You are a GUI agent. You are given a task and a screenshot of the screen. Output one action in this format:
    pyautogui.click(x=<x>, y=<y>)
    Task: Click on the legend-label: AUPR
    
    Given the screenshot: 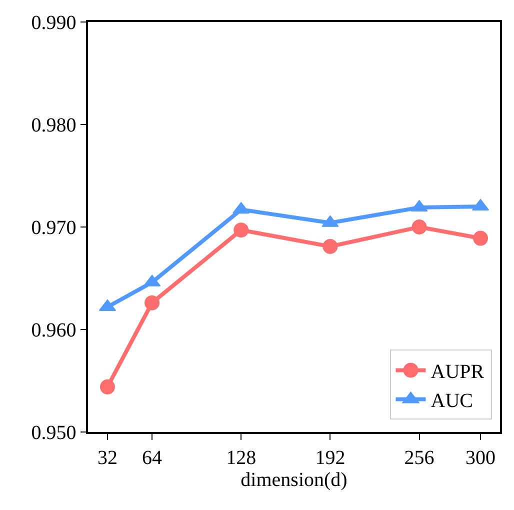 What is the action you would take?
    pyautogui.click(x=457, y=372)
    